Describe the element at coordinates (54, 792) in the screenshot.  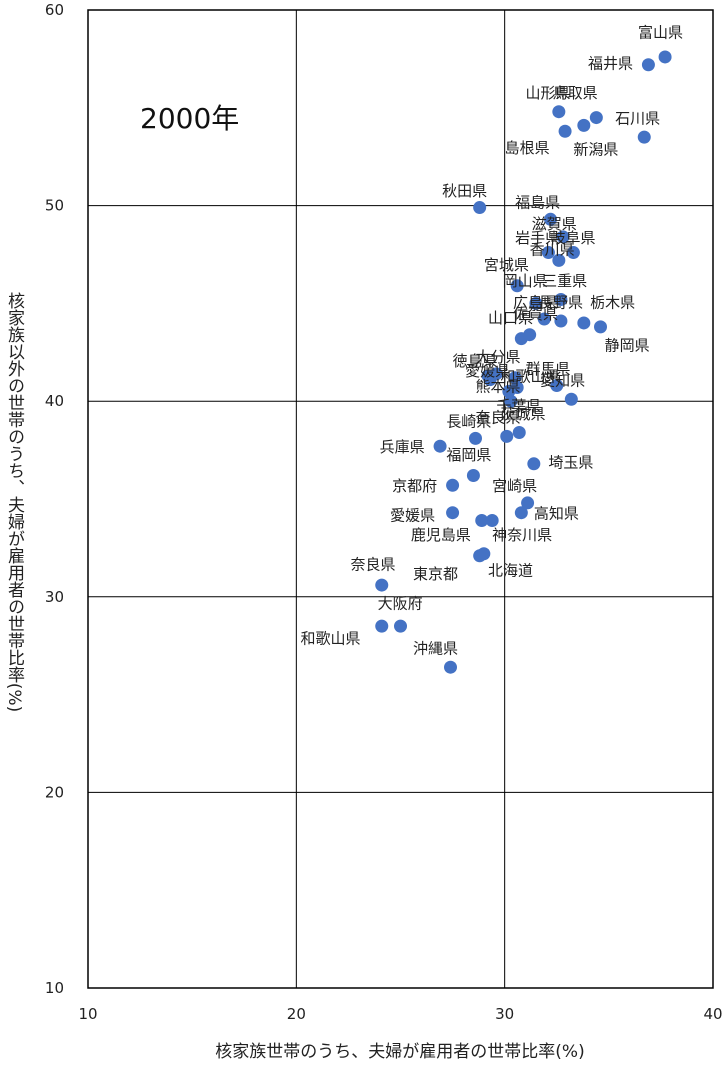
I see `y-tick-label: 20` at that location.